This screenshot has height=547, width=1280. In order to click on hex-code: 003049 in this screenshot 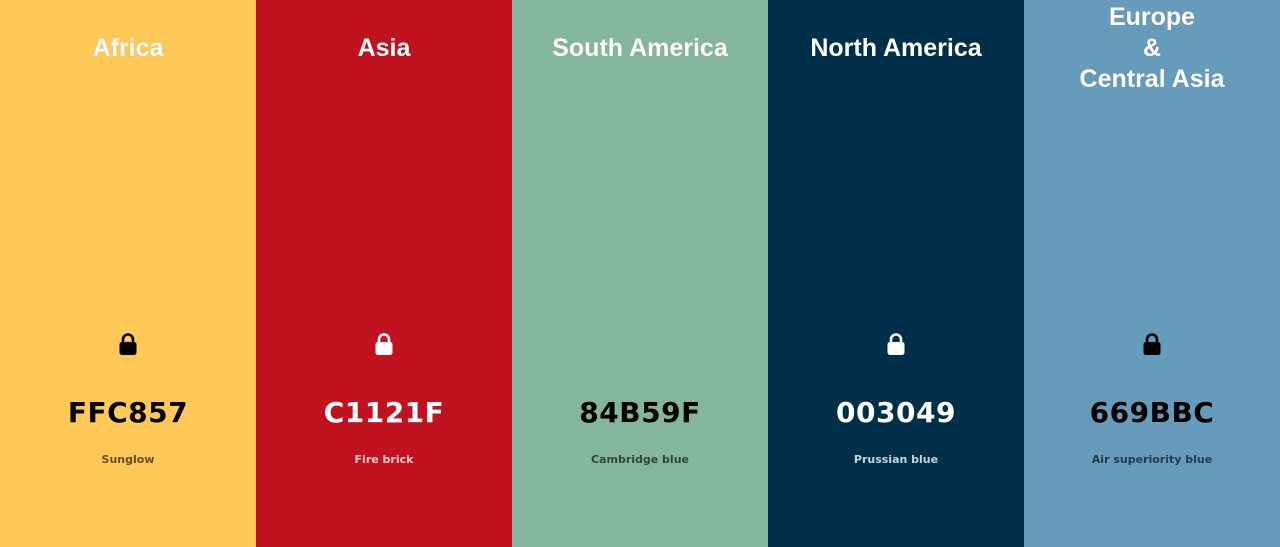, I will do `click(896, 412)`.